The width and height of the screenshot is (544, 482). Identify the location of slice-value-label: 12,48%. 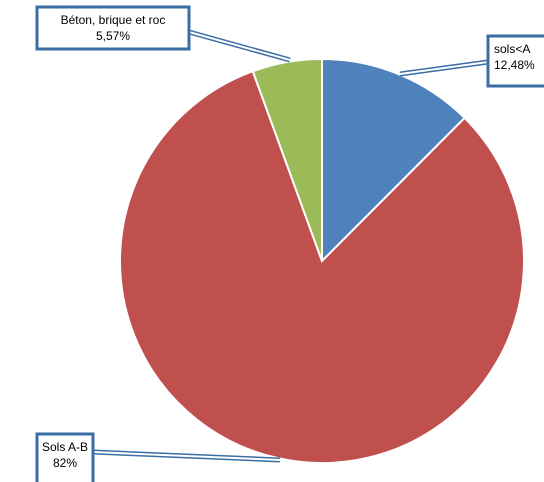
(514, 65).